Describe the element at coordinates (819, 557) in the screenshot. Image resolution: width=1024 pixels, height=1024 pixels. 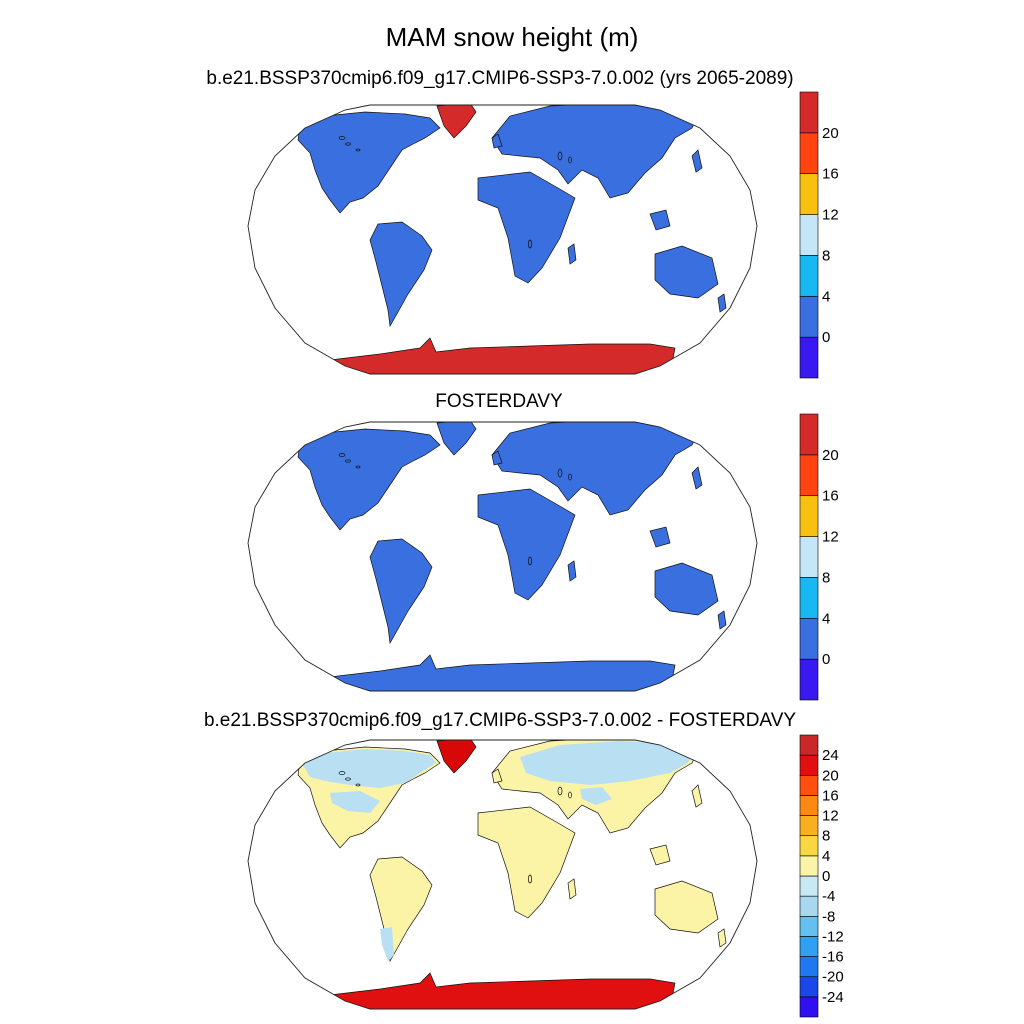
I see `panel-2-colorbar: 0 4 8 12 16 20` at that location.